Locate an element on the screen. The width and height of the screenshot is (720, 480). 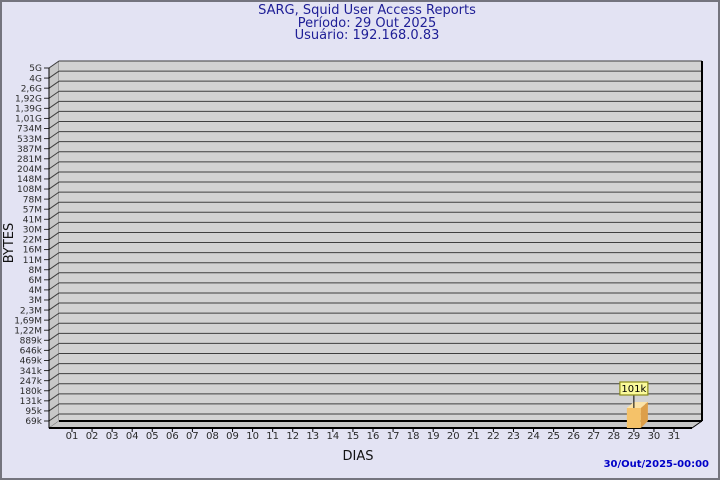
annotation-value: 101k is located at coordinates (633, 389).